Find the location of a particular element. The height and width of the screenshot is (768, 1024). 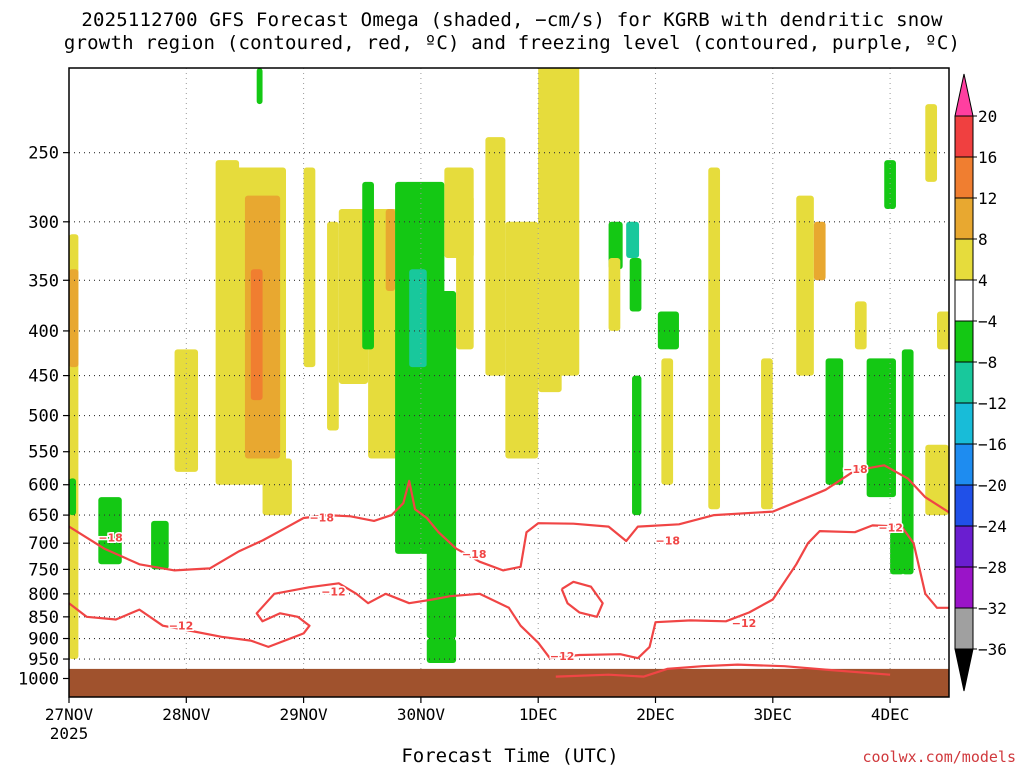

x-tick-label: 4DEC is located at coordinates (890, 714).